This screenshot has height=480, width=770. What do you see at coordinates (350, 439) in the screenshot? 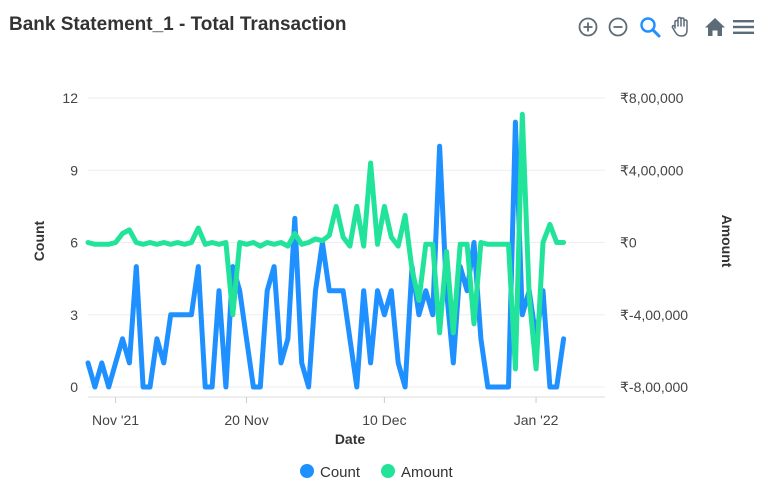
I see `x-axis-title: Date` at bounding box center [350, 439].